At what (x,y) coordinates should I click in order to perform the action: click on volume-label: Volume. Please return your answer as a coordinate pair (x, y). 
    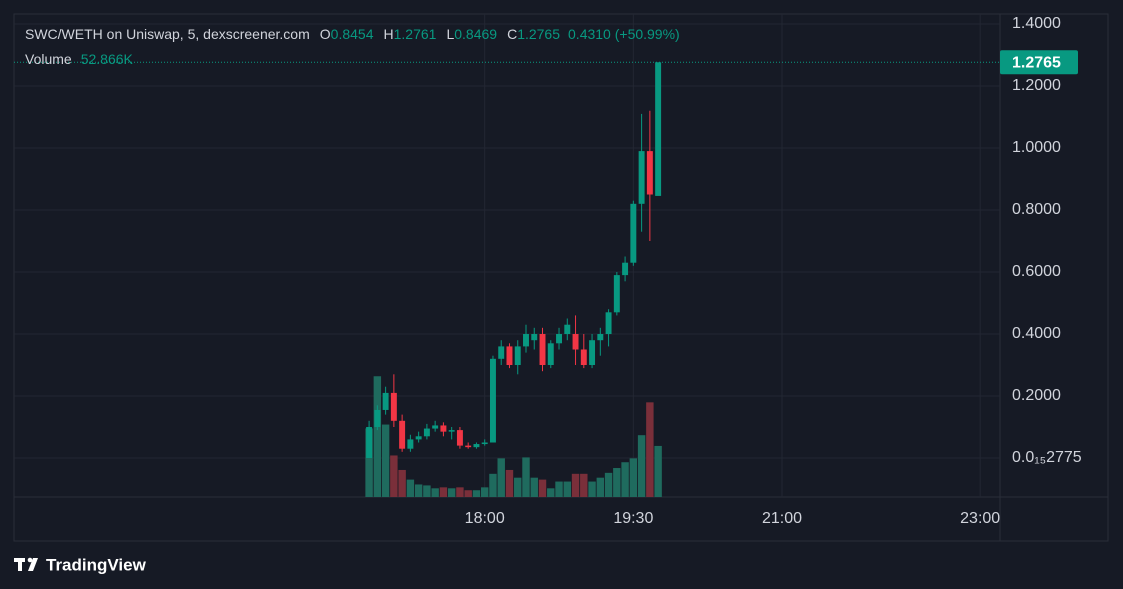
    Looking at the image, I should click on (48, 59).